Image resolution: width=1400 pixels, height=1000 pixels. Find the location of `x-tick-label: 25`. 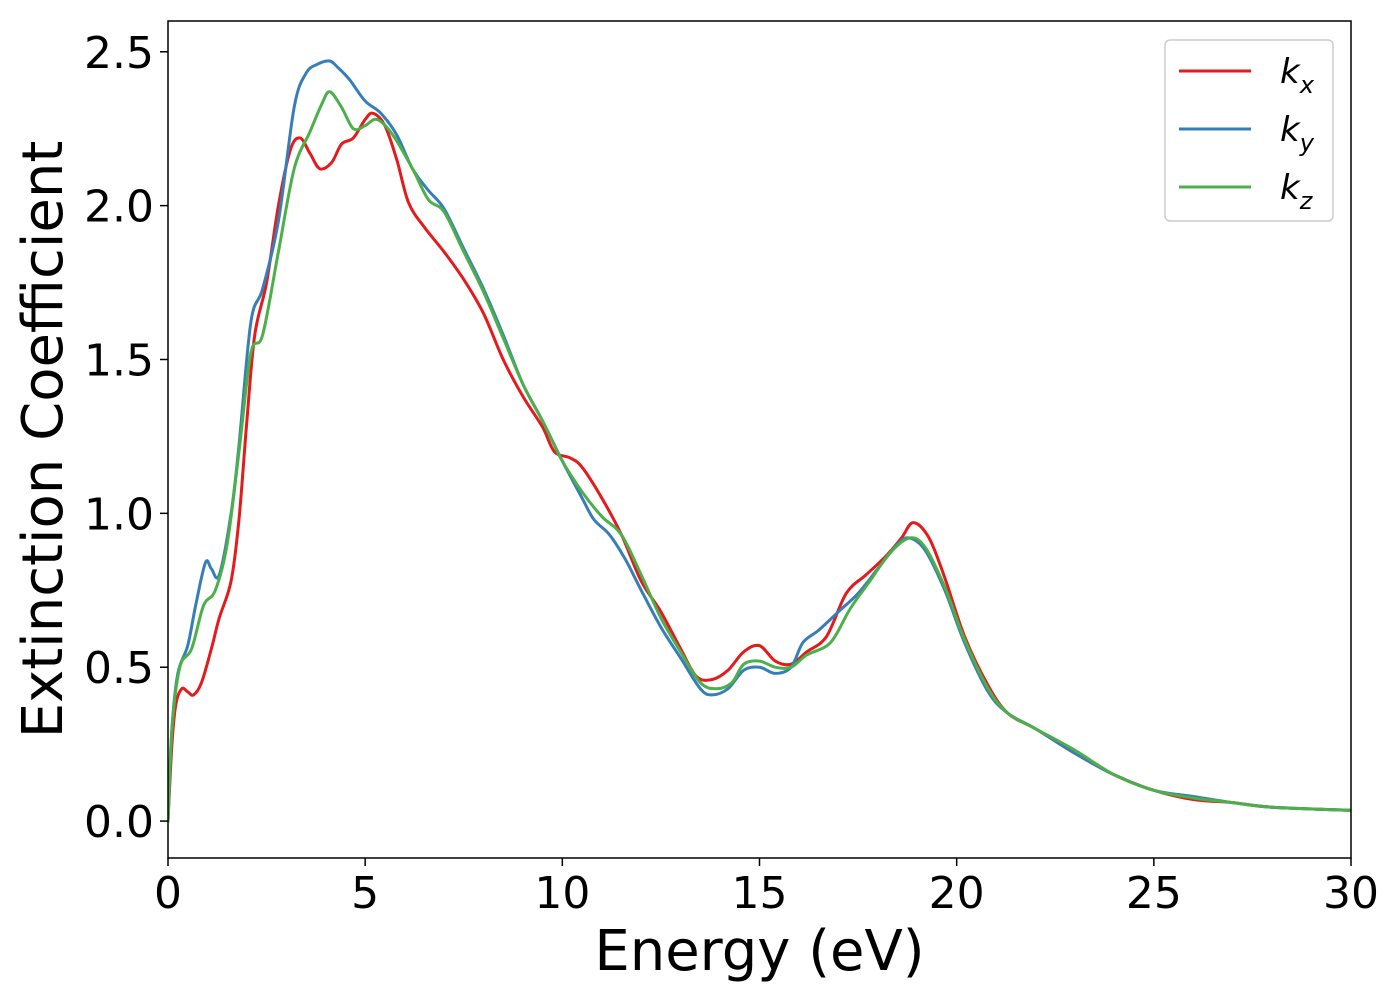

x-tick-label: 25 is located at coordinates (1154, 893).